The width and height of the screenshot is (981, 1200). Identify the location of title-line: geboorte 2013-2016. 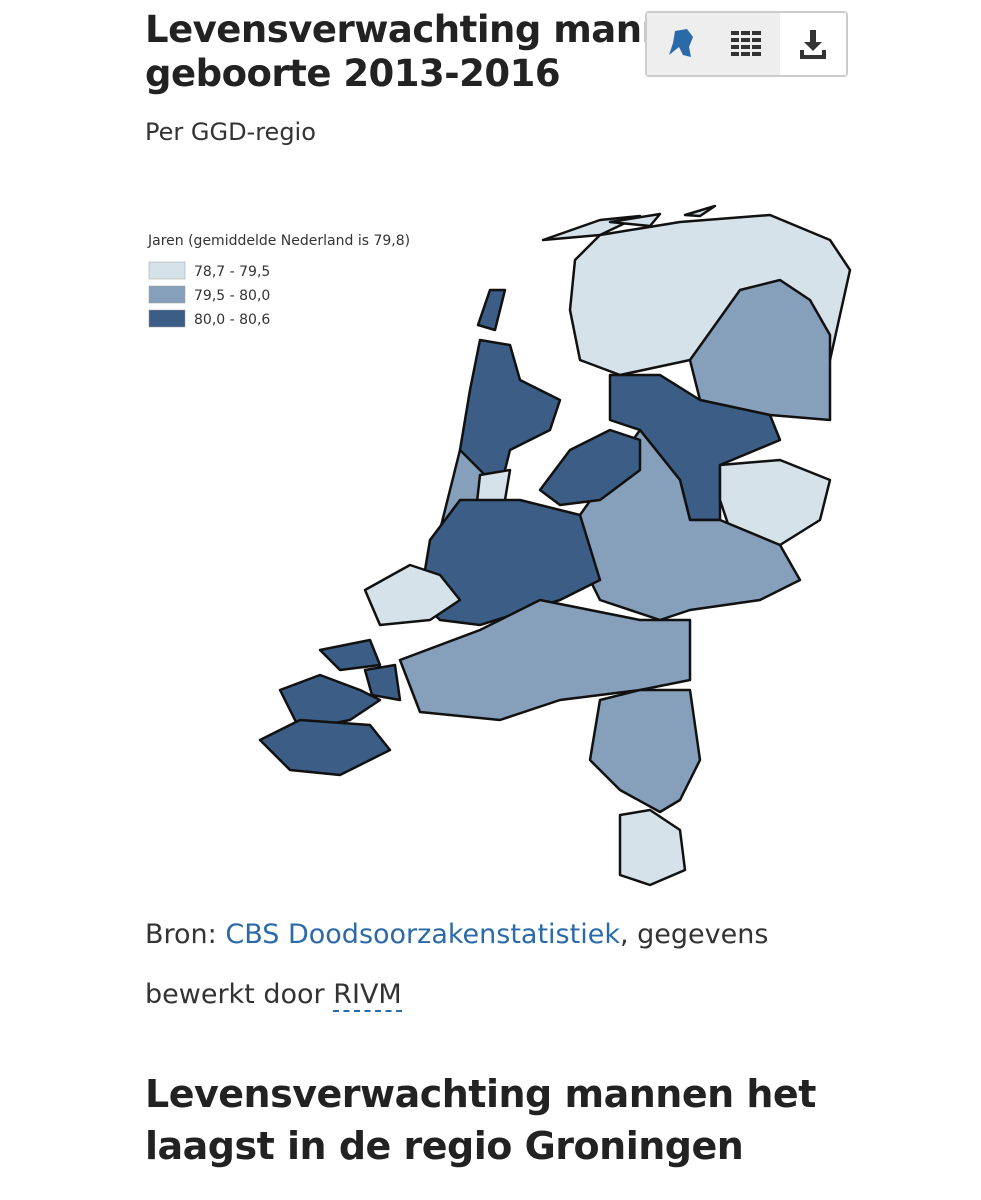
(353, 73).